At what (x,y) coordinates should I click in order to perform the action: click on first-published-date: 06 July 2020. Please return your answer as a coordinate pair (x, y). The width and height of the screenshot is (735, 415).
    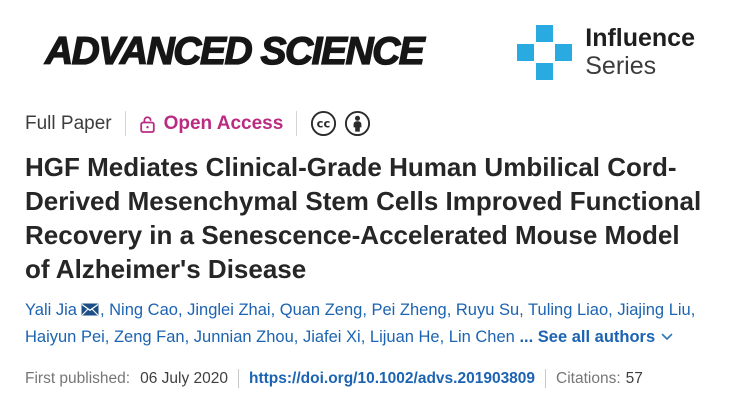
    Looking at the image, I should click on (184, 378).